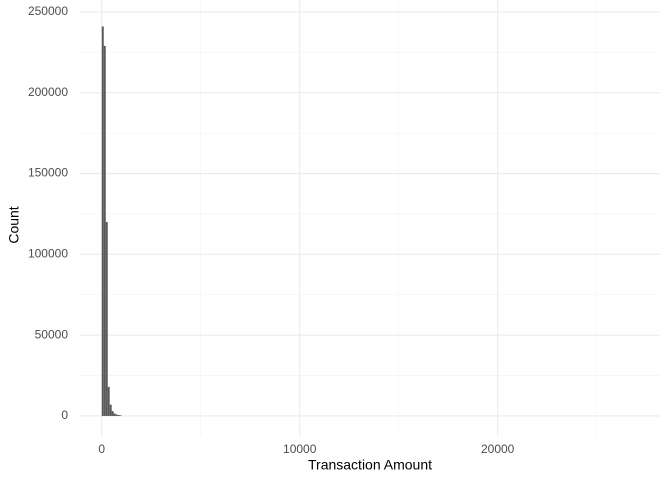 This screenshot has width=672, height=480. Describe the element at coordinates (48, 173) in the screenshot. I see `y-tick-label: 150000` at that location.